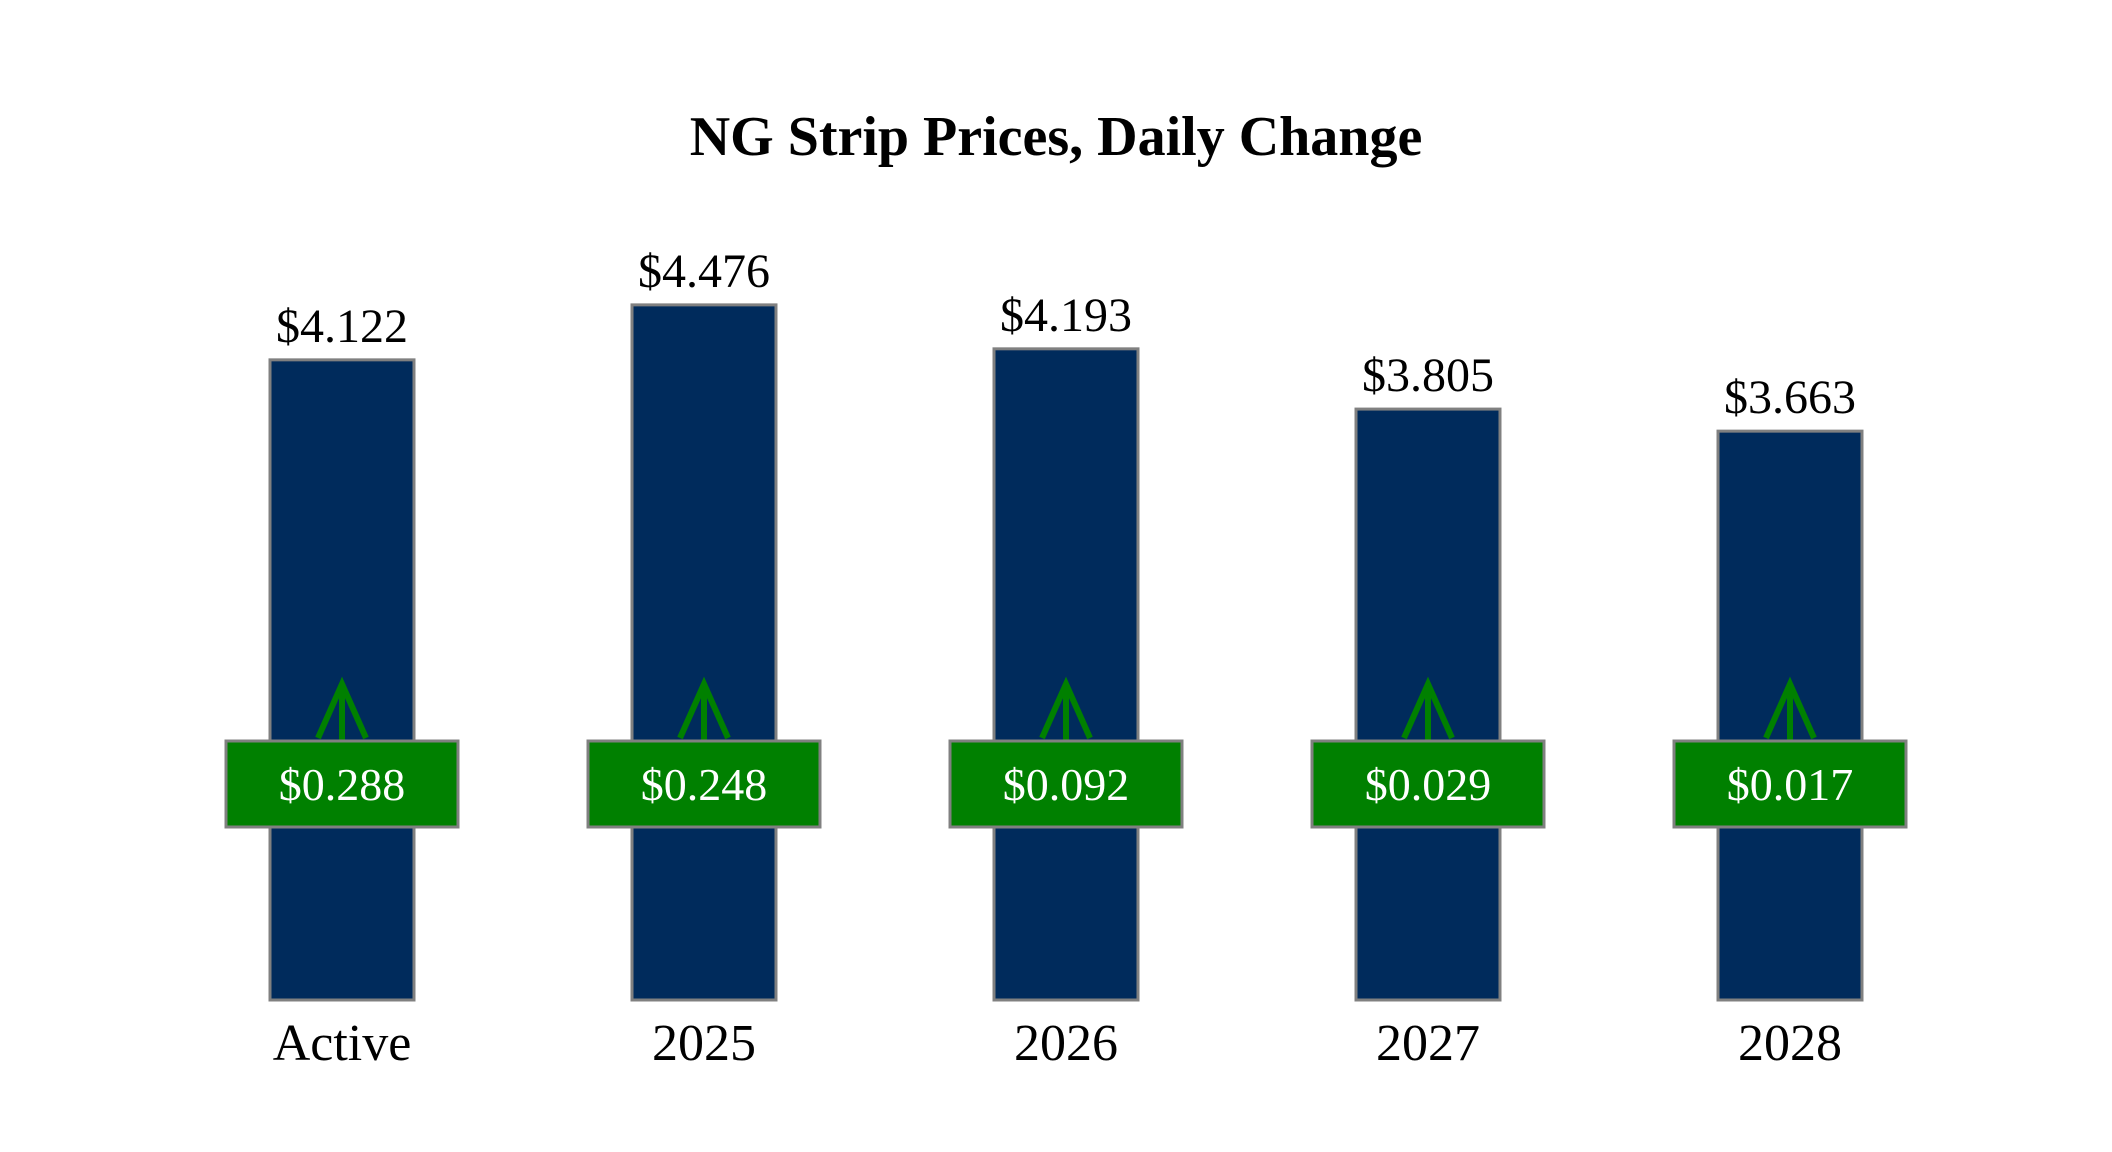  What do you see at coordinates (1056, 137) in the screenshot?
I see `chart-title: NG Strip Prices, Daily Change` at bounding box center [1056, 137].